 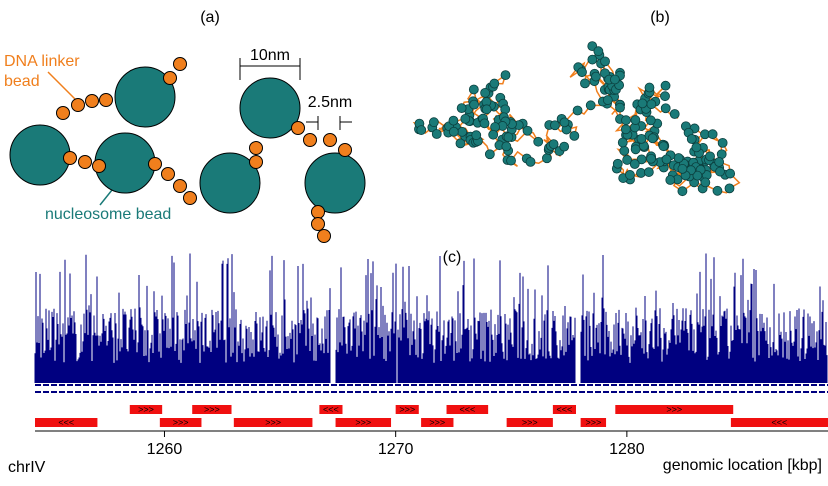 What do you see at coordinates (270, 55) in the screenshot?
I see `annotation: 10nm` at bounding box center [270, 55].